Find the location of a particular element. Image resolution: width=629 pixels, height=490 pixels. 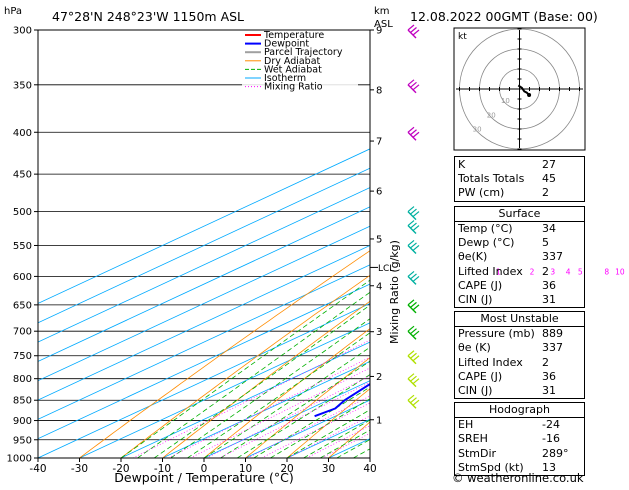

index-label: EH is located at coordinates (497, 425).